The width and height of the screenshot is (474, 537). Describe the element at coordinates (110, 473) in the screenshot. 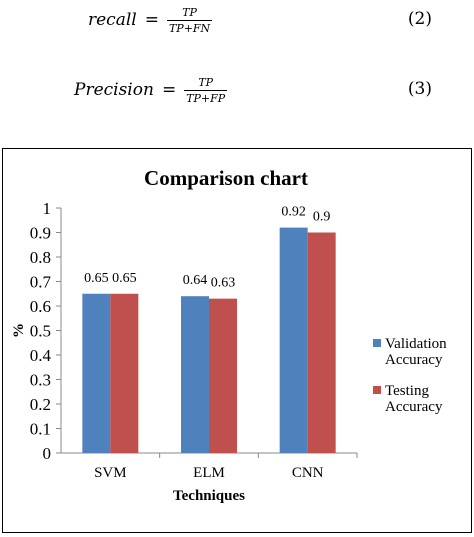

I see `x-tick-label: SVM` at that location.